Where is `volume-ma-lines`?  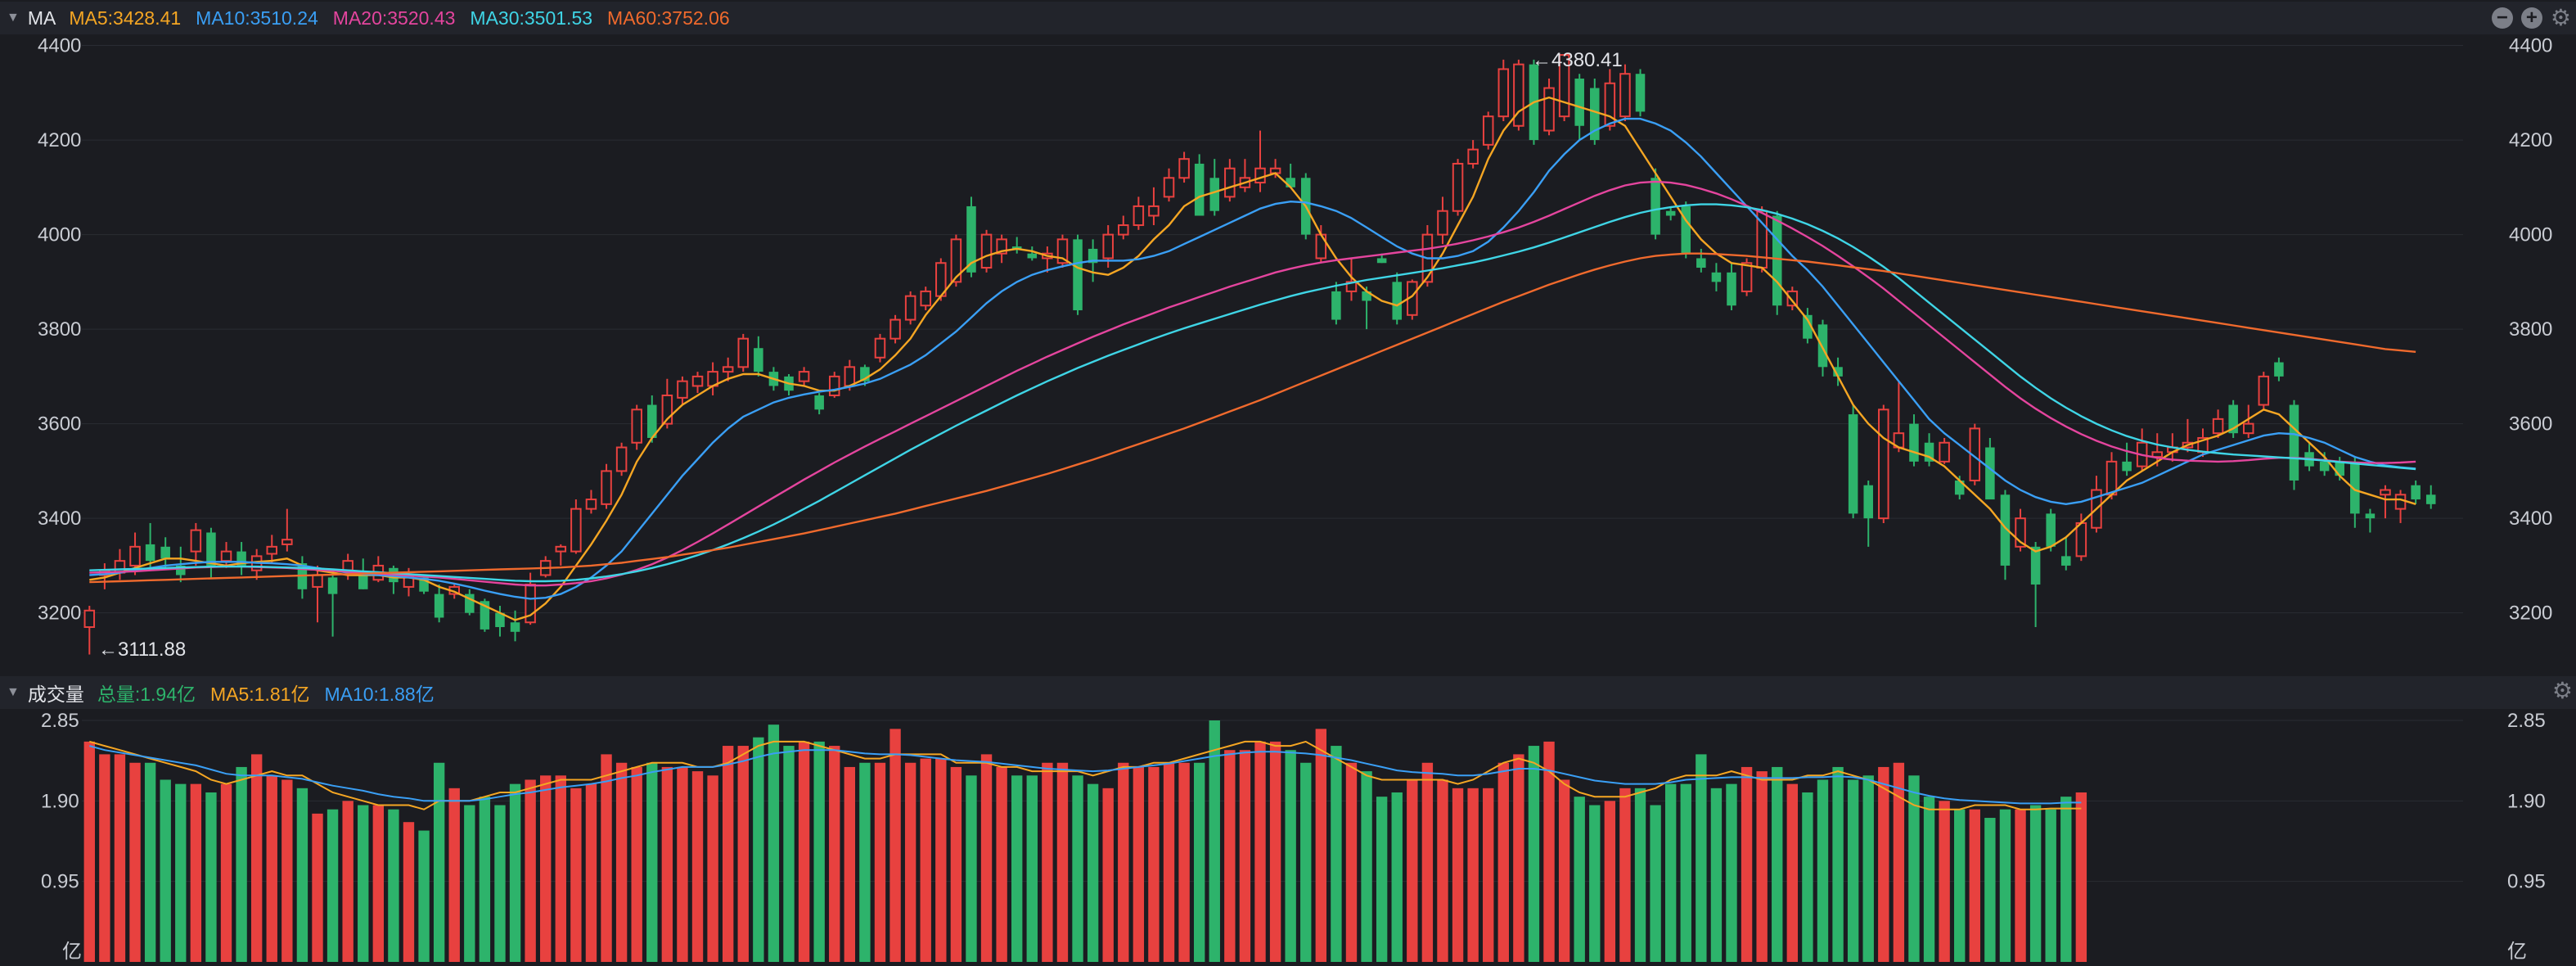
volume-ma-lines is located at coordinates (1085, 775).